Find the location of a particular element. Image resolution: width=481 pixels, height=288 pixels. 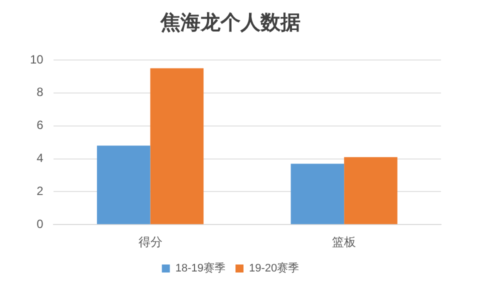

y-tick-label: 0 is located at coordinates (40, 223).